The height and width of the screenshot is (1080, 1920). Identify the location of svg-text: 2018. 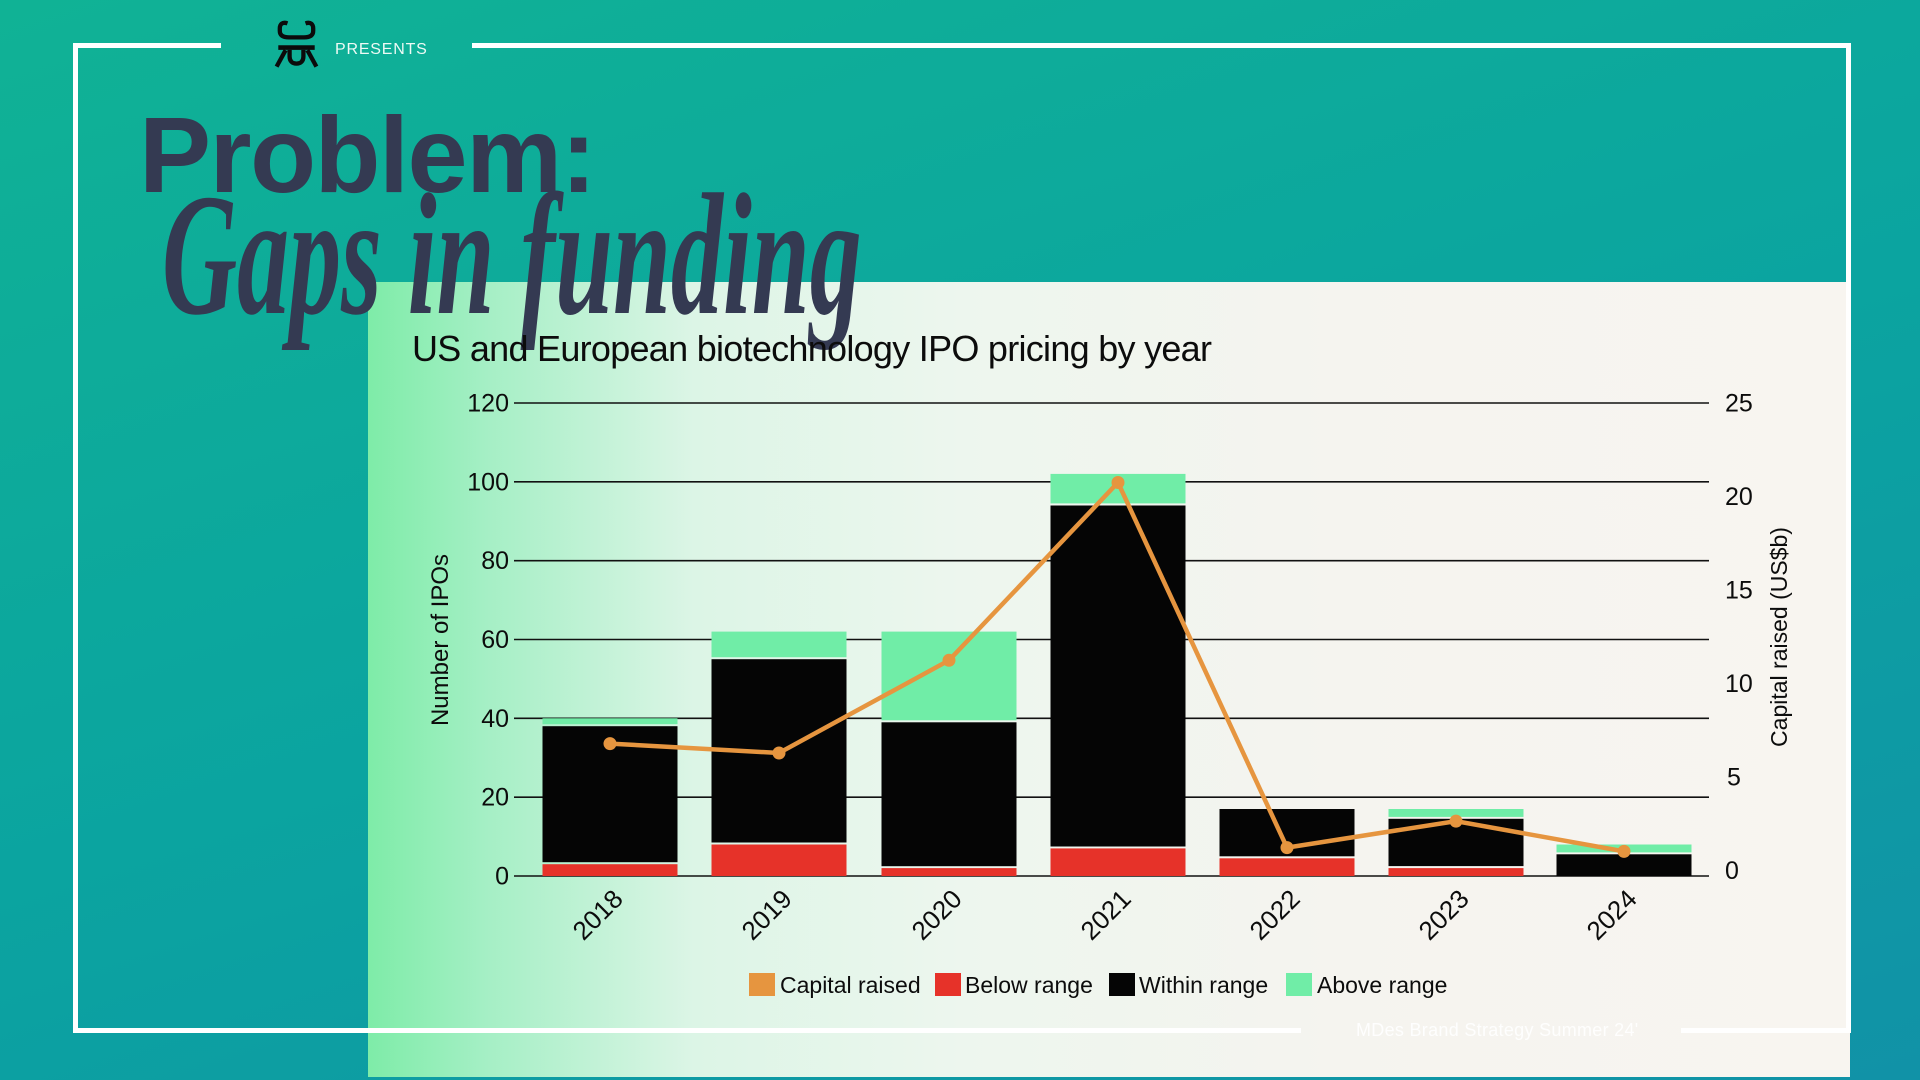
(598, 915).